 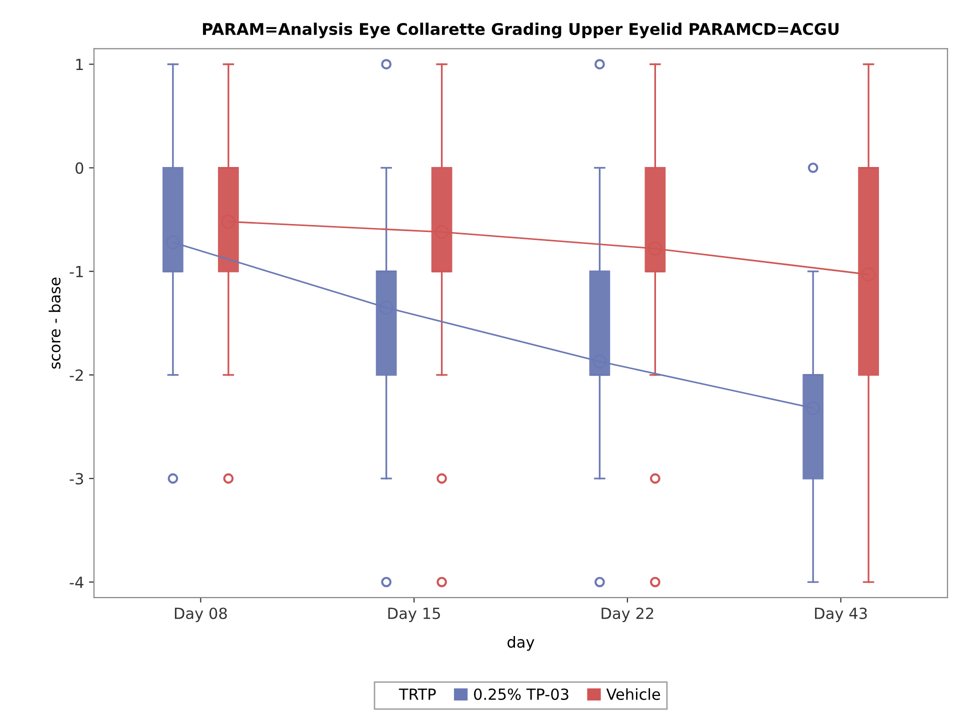 What do you see at coordinates (521, 694) in the screenshot?
I see `legend-label: 0.25% TP-03` at bounding box center [521, 694].